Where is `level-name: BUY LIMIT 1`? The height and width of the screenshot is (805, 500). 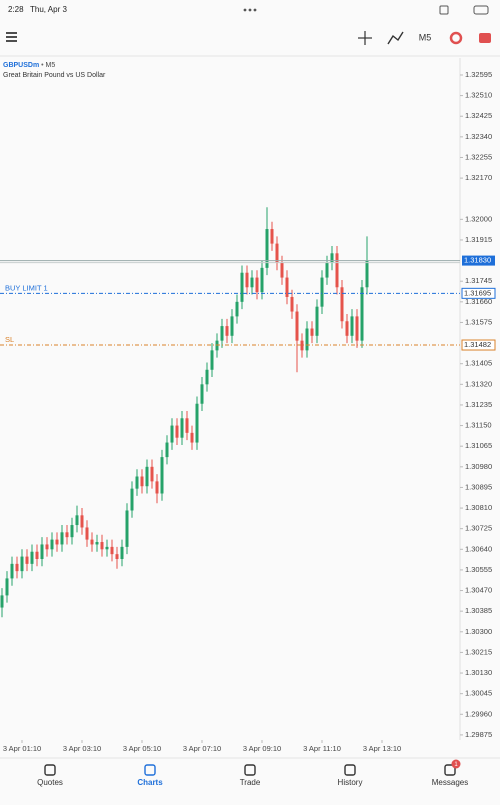
level-name: BUY LIMIT 1 is located at coordinates (26, 287).